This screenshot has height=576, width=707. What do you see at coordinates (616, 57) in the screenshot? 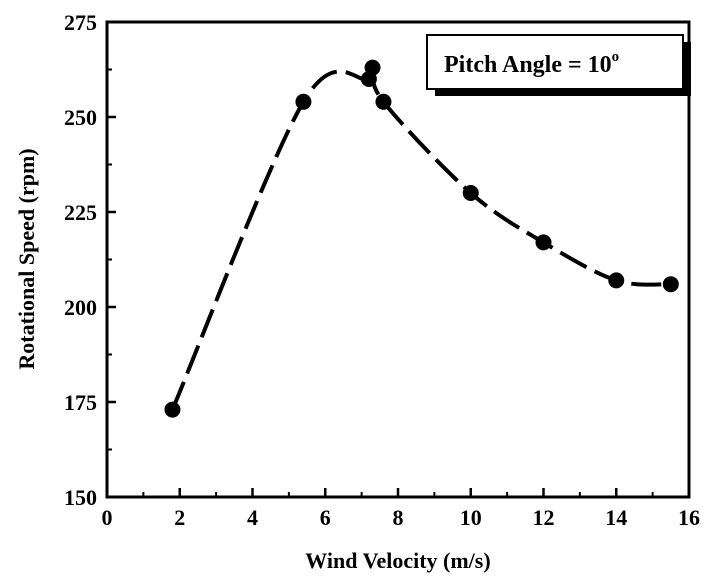
I see `legend-superscript: o` at bounding box center [616, 57].